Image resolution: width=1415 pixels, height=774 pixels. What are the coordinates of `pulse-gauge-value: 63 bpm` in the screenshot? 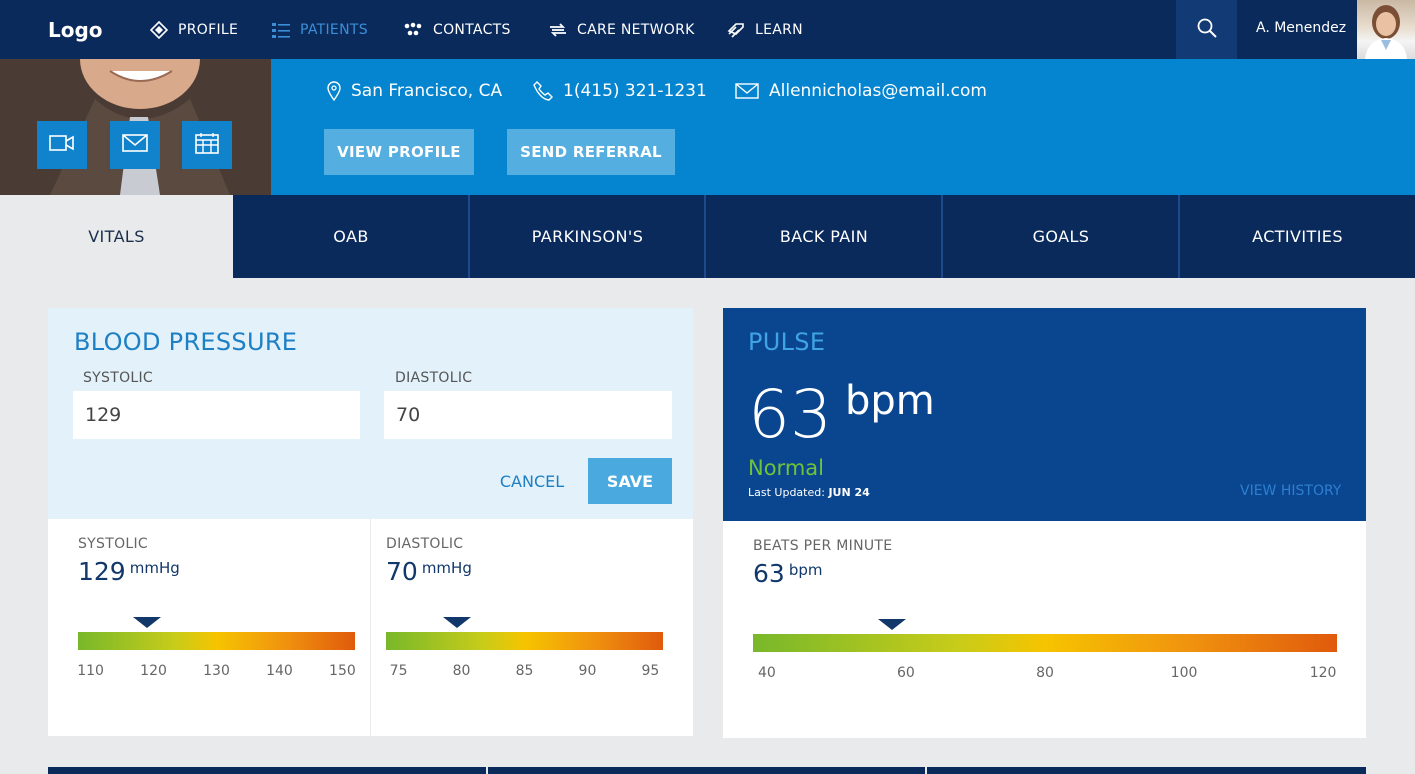 It's located at (787, 573).